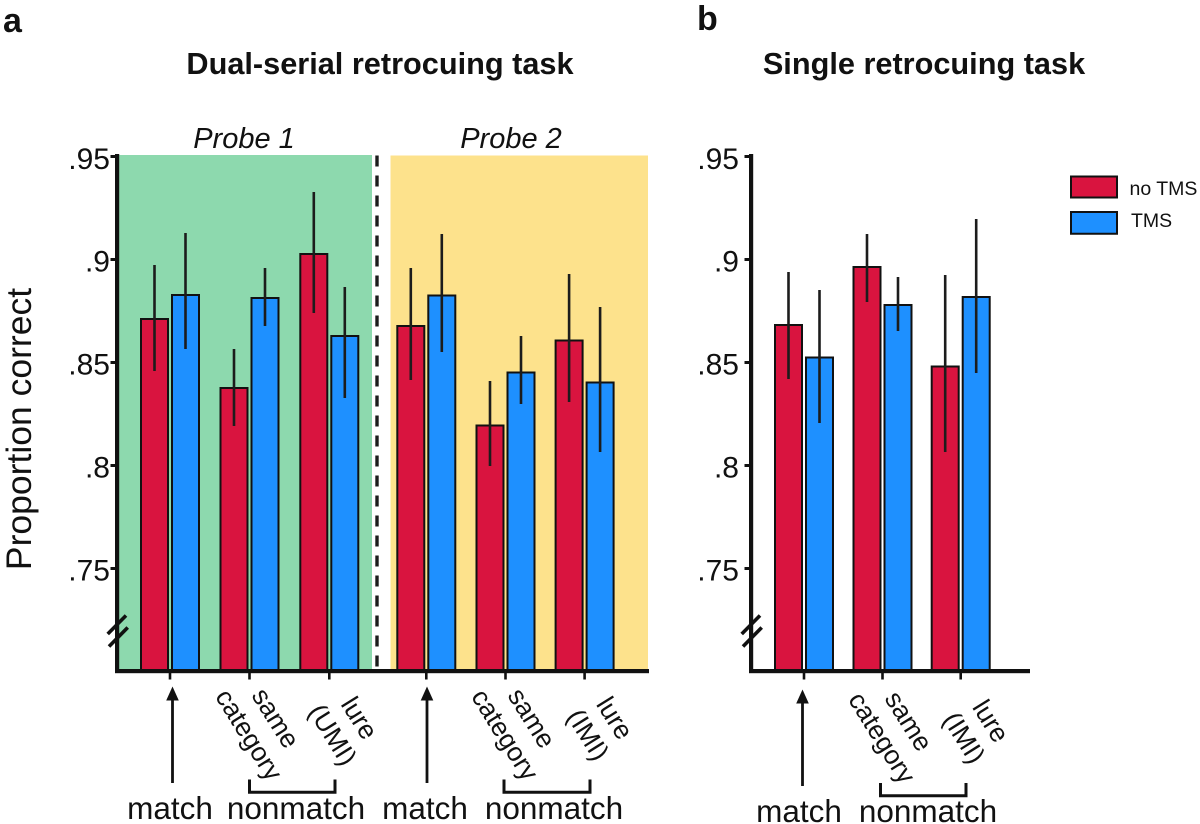 The height and width of the screenshot is (824, 1200). Describe the element at coordinates (1164, 189) in the screenshot. I see `svg-text: no TMS` at that location.